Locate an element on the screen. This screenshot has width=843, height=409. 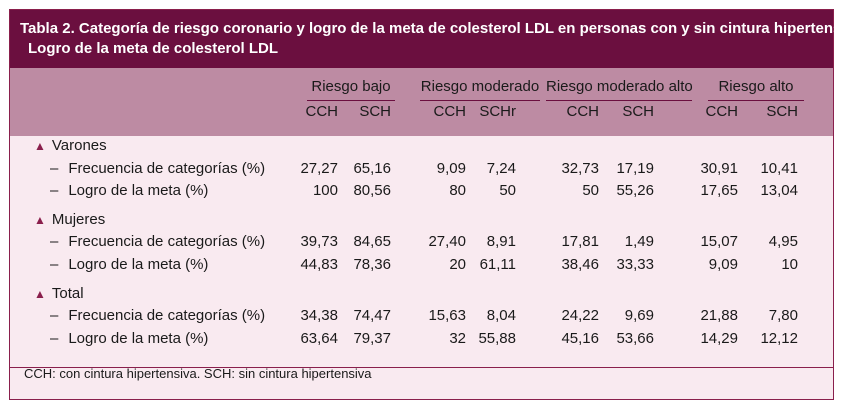
cell: 1,49 is located at coordinates (639, 241).